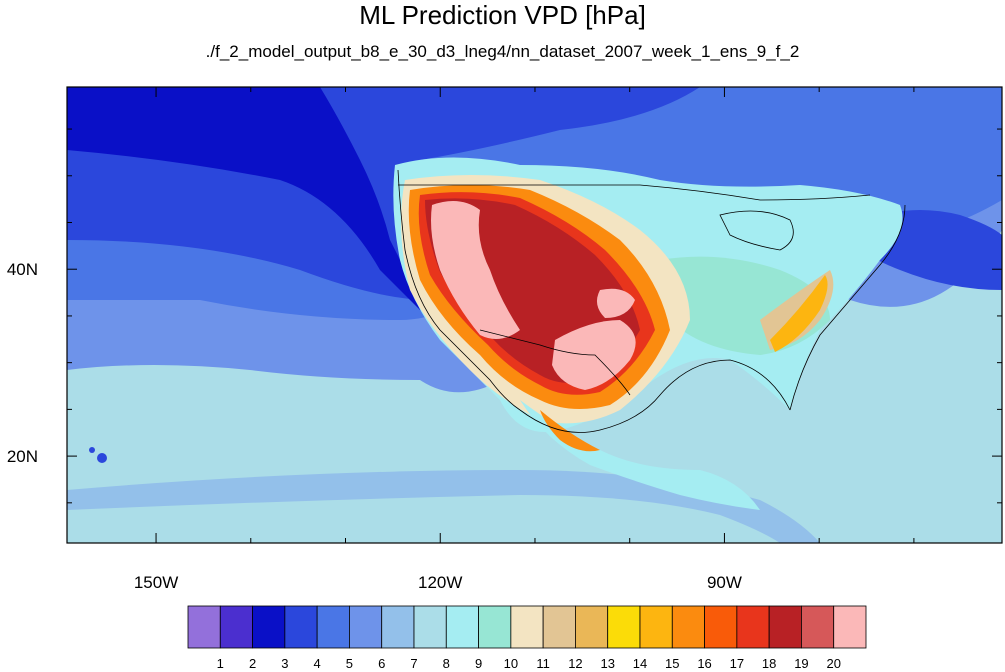  I want to click on hawaii-island, so click(102, 458).